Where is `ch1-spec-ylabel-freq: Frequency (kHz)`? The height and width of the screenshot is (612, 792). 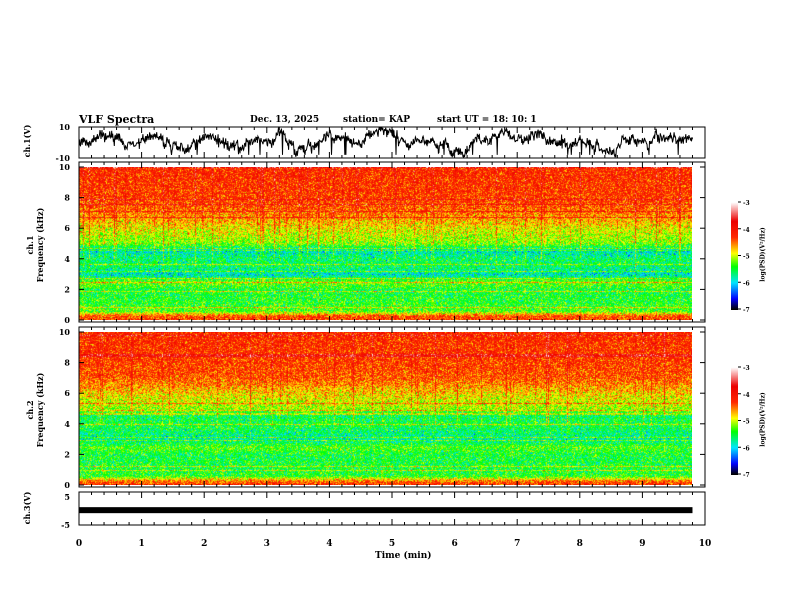 ch1-spec-ylabel-freq: Frequency (kHz) is located at coordinates (40, 245).